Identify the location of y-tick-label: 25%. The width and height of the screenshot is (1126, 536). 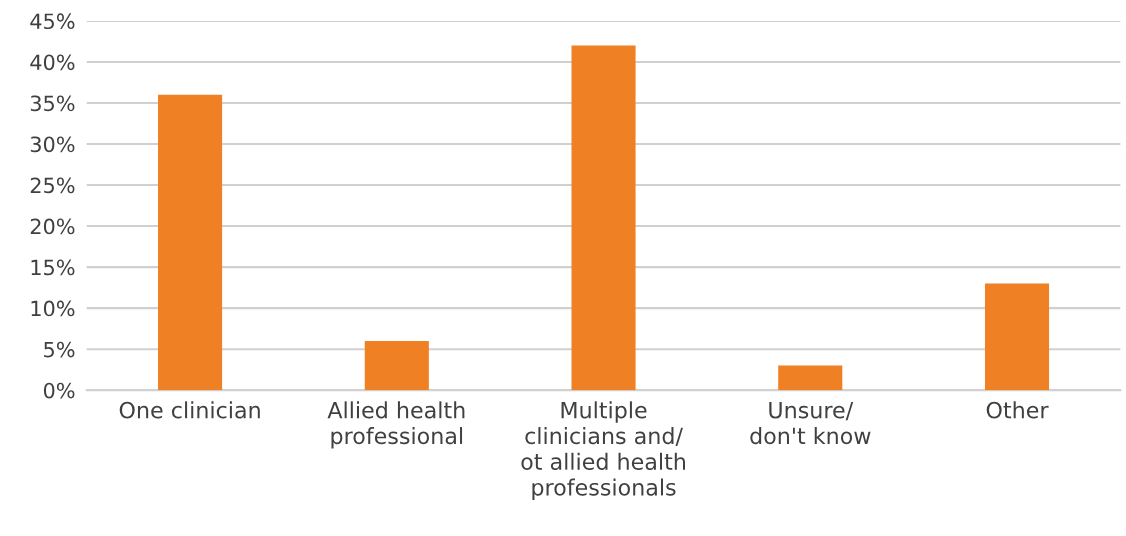
(52, 185).